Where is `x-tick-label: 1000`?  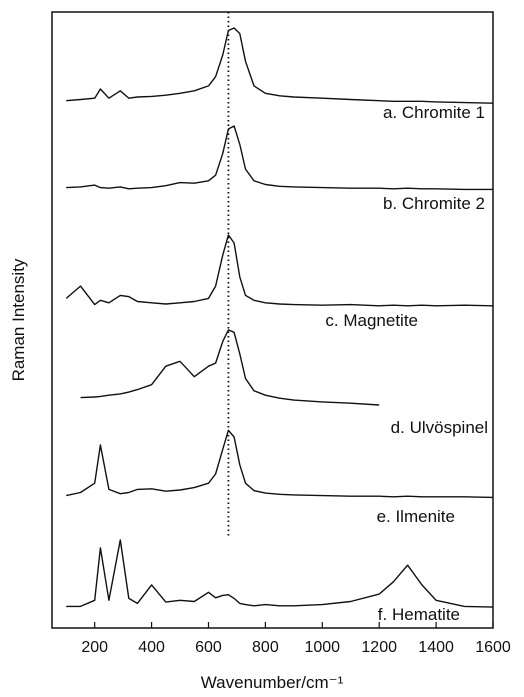 x-tick-label: 1000 is located at coordinates (322, 647).